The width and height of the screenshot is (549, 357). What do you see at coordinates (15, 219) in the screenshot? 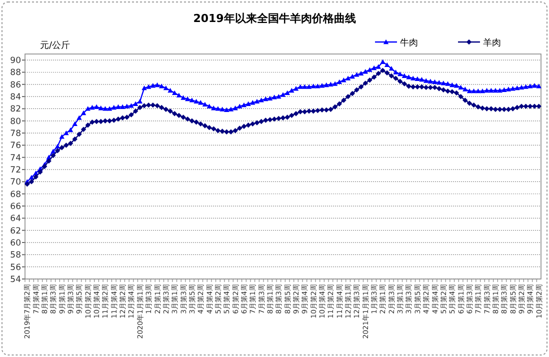
I see `y-tick-label: 64` at bounding box center [15, 219].